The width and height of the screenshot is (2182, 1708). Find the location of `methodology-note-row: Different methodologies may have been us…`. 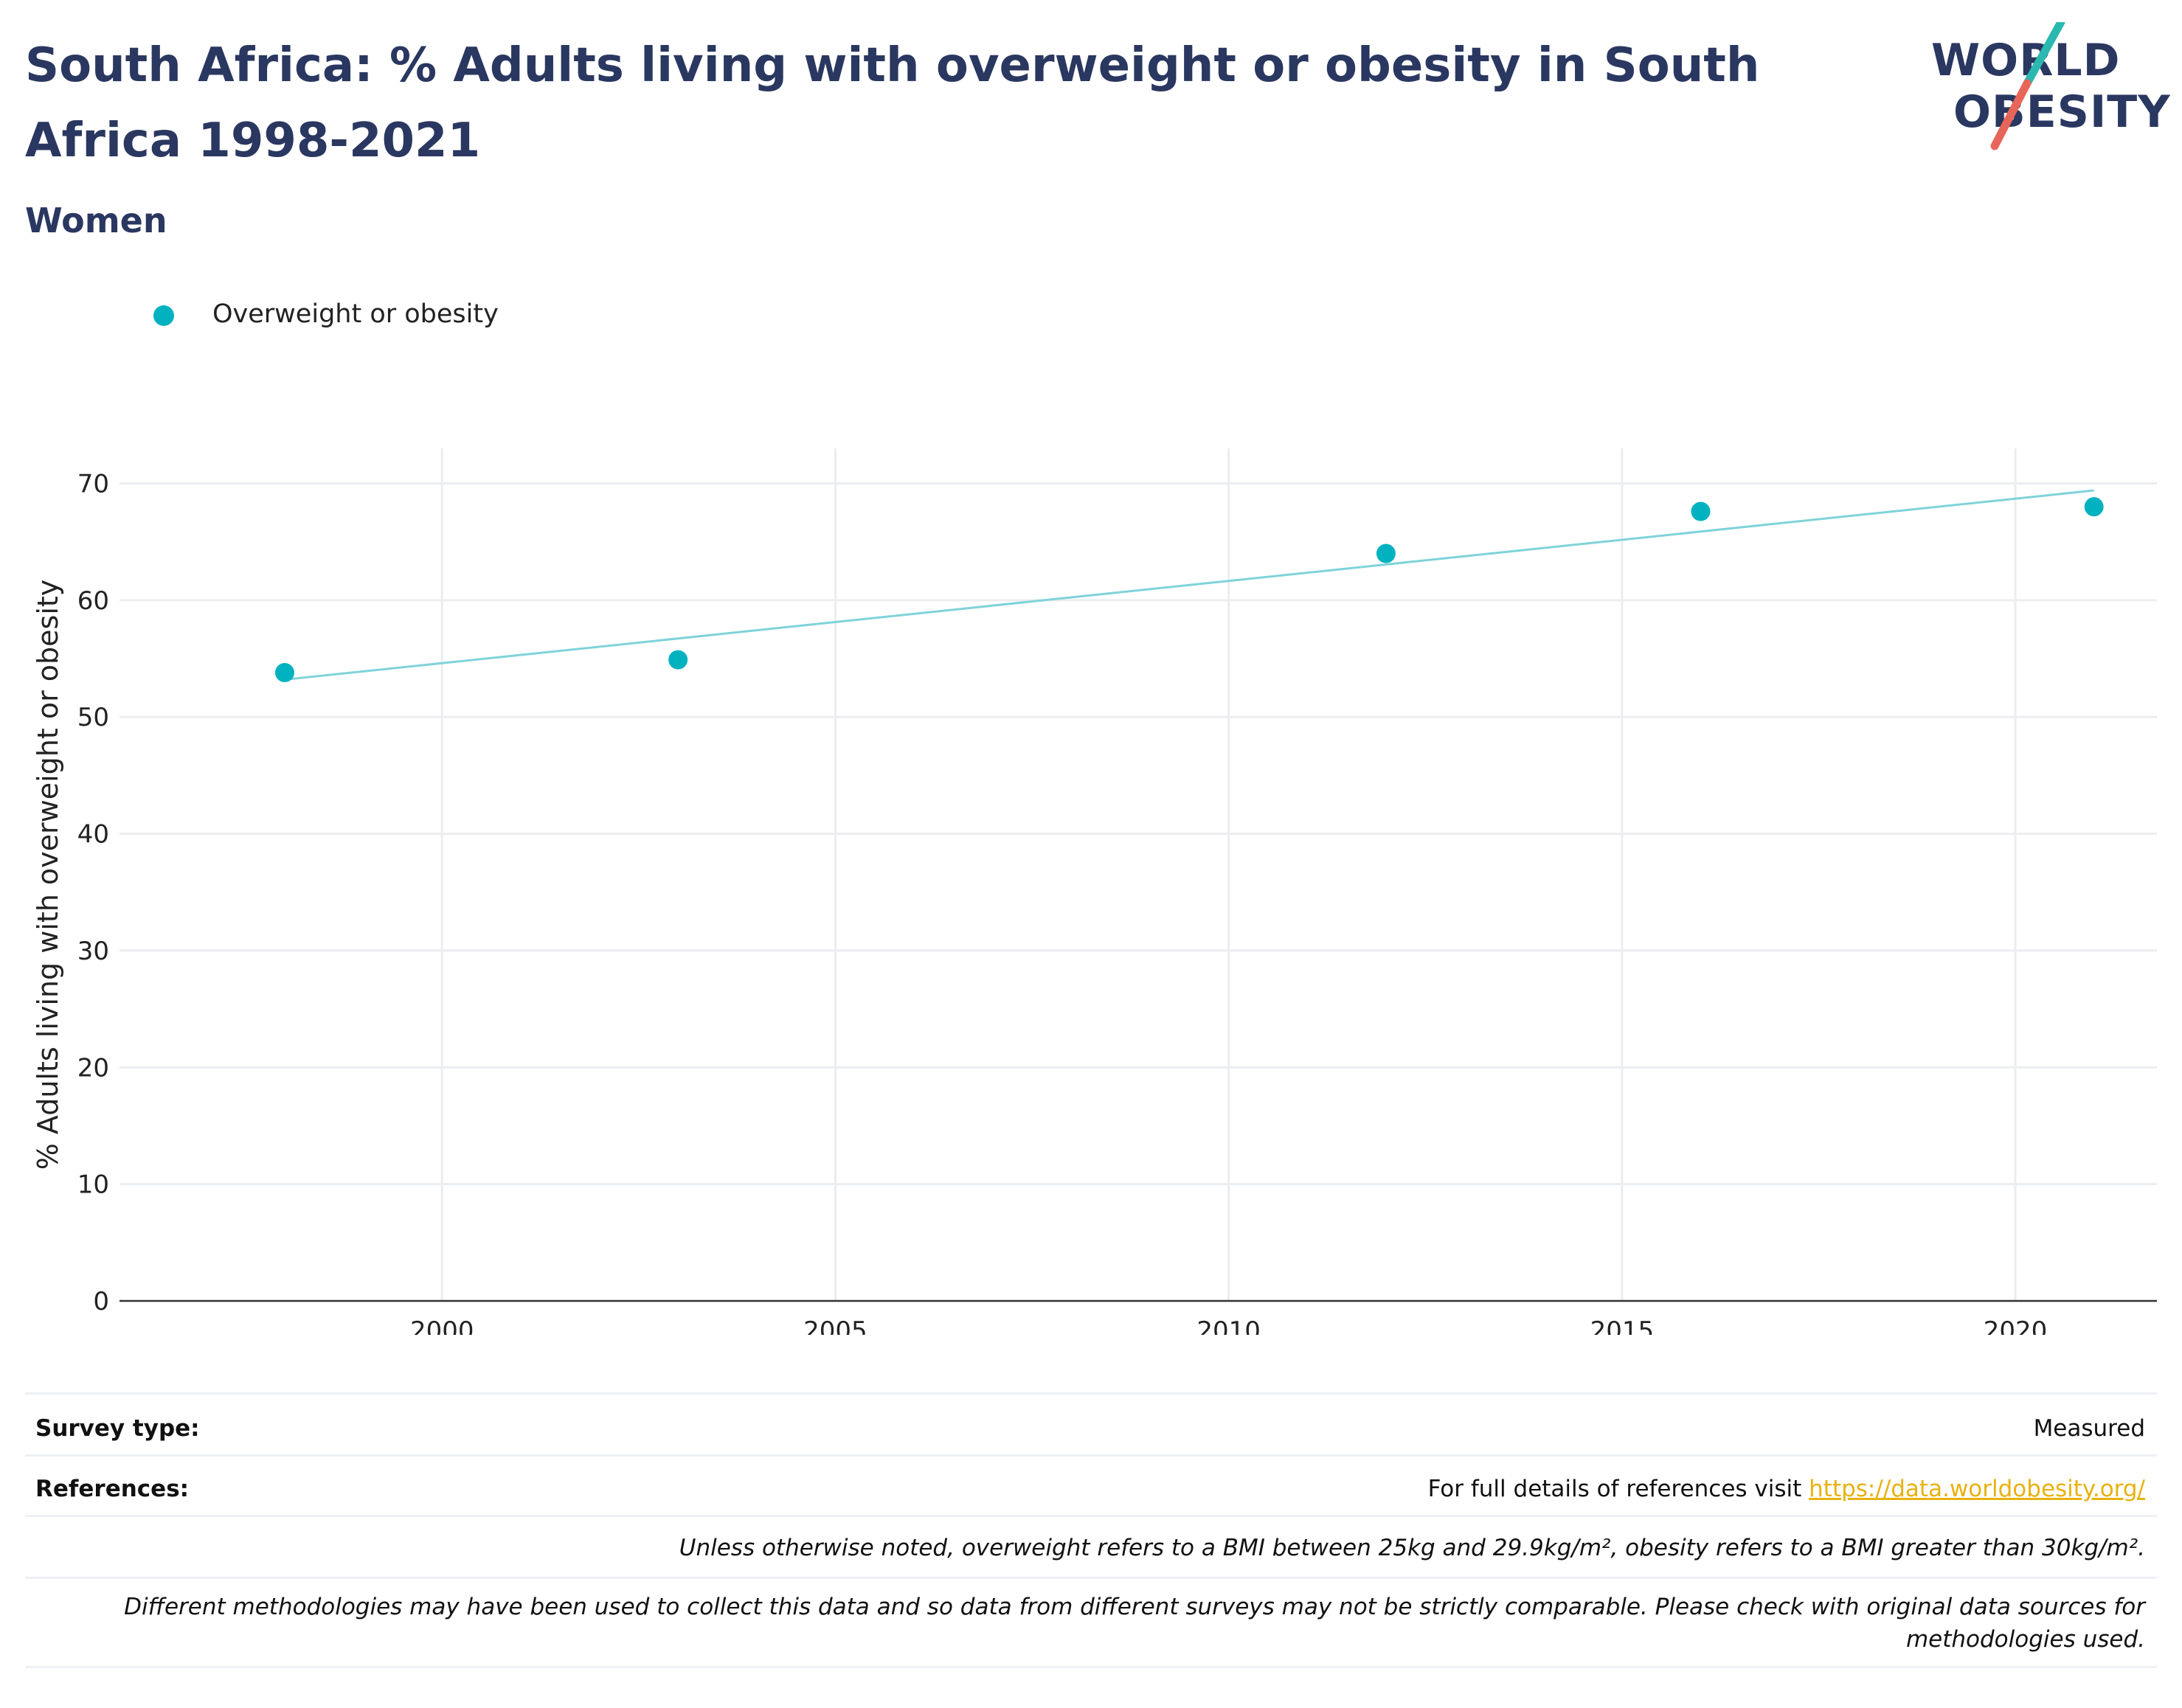

methodology-note-row: Different methodologies may have been us… is located at coordinates (1091, 1622).